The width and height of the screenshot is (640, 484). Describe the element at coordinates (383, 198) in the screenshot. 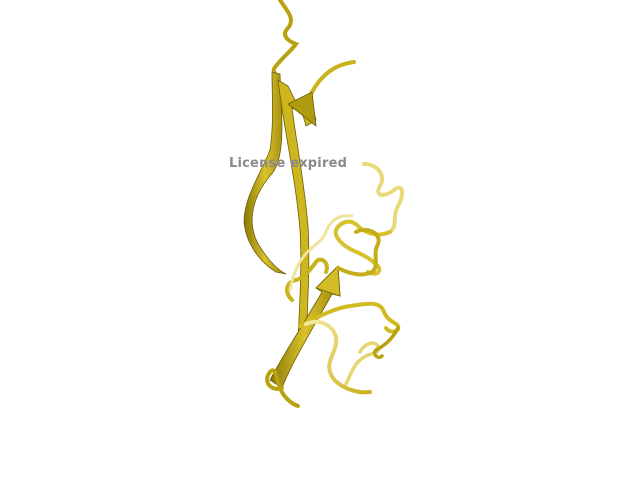

I see `right-loop-upper` at that location.